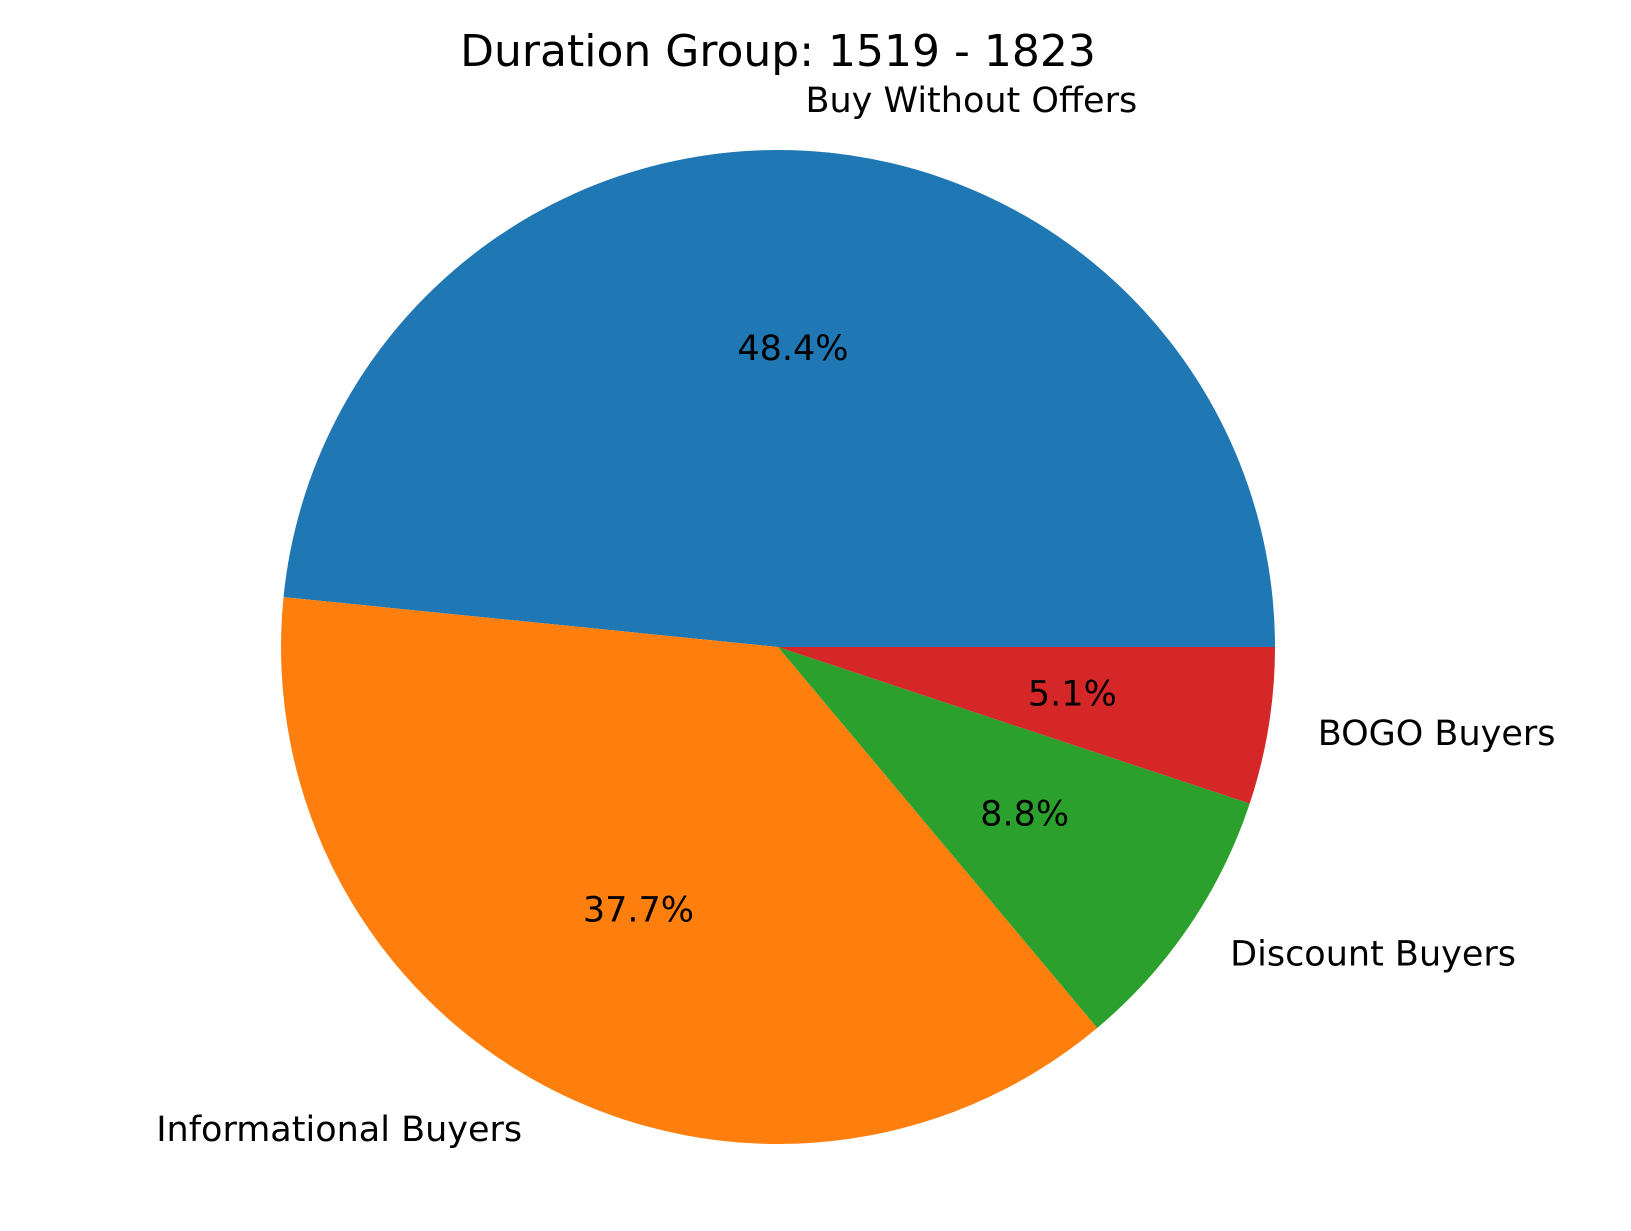 Image resolution: width=1631 pixels, height=1231 pixels. What do you see at coordinates (1373, 954) in the screenshot?
I see `pie-category-label: Discount Buyers` at bounding box center [1373, 954].